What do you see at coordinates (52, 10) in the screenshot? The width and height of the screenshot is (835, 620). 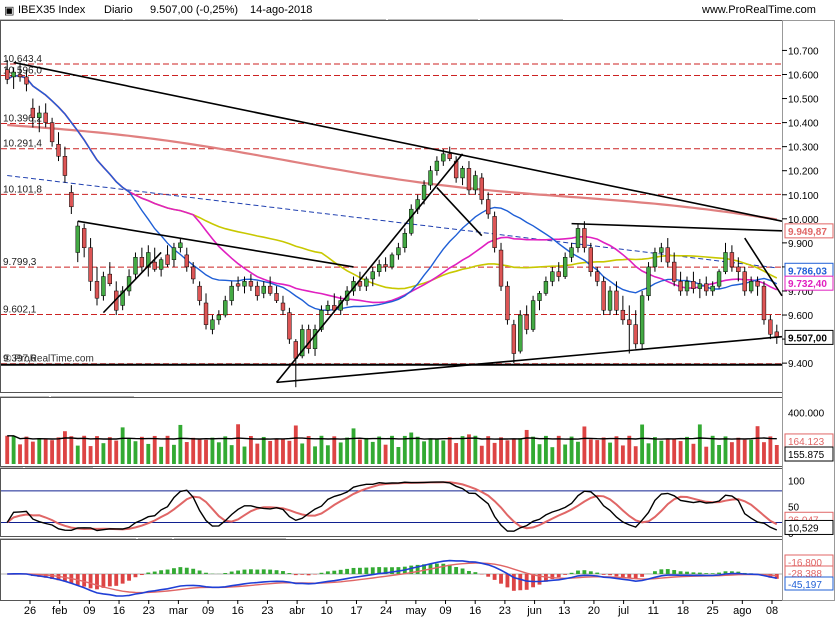 I see `instrument-name: IBEX35 Index` at bounding box center [52, 10].